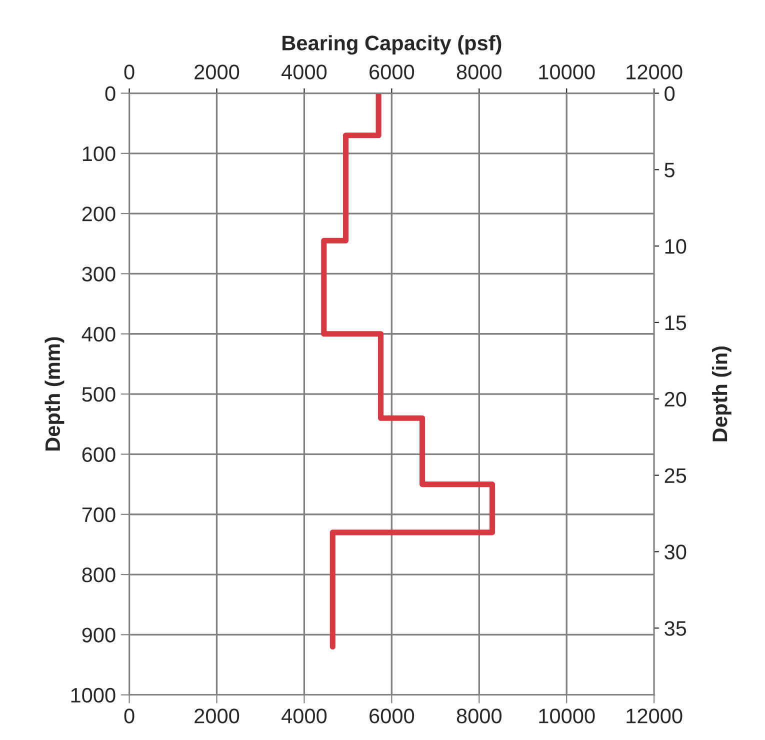 The image size is (765, 740). What do you see at coordinates (304, 72) in the screenshot?
I see `x2-tick-label: 4000` at bounding box center [304, 72].